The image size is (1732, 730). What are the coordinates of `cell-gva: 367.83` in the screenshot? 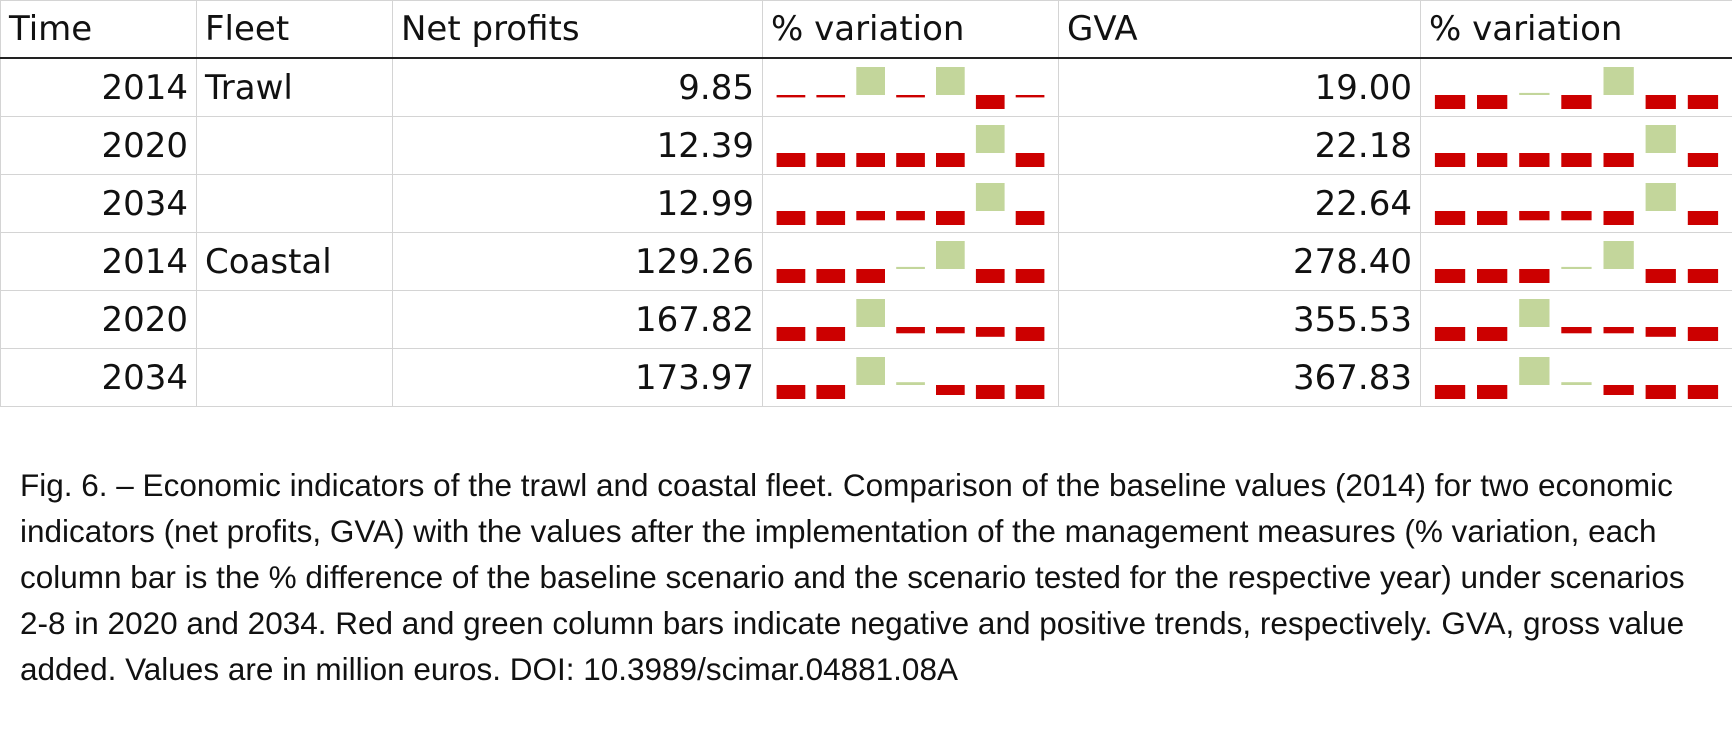 It's located at (1239, 377).